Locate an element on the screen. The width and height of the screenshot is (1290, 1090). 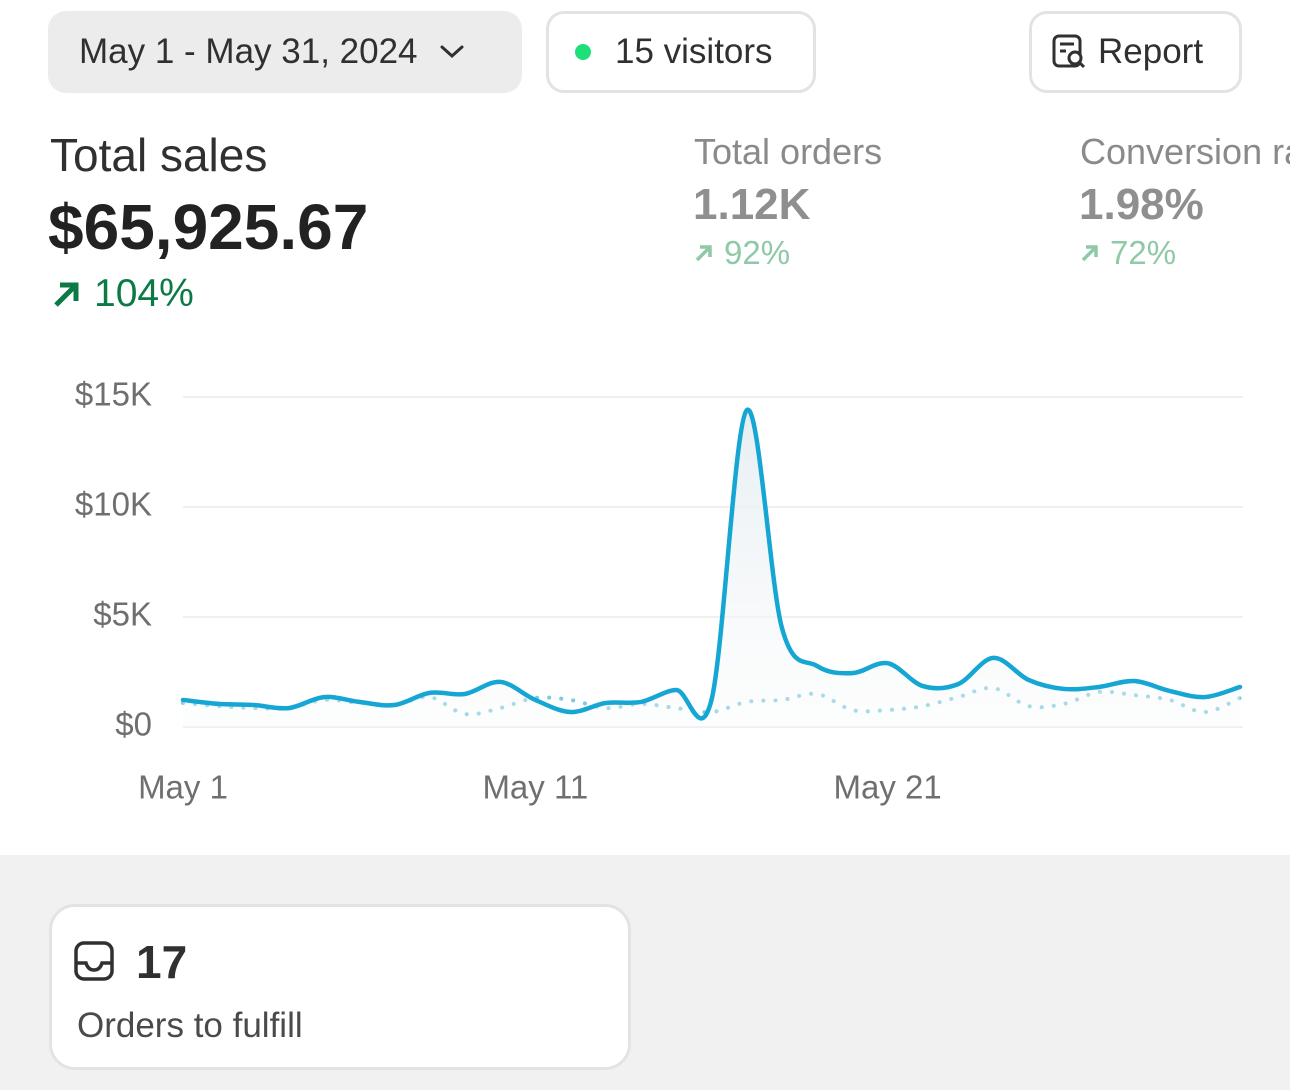
chevron-icon is located at coordinates (451, 52).